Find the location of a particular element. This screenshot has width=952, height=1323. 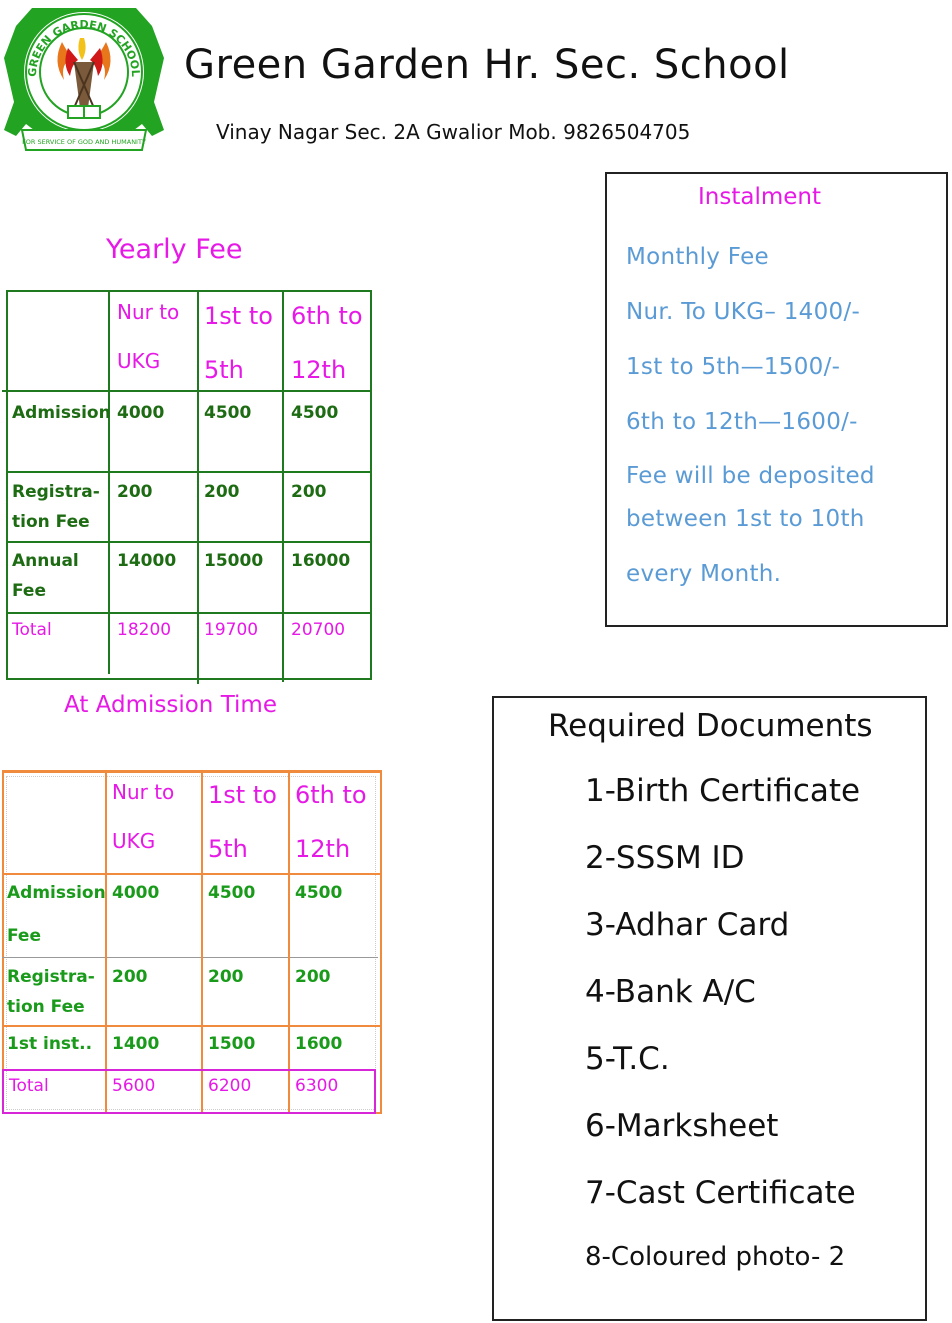

instalment-title: Instalment is located at coordinates (759, 197).